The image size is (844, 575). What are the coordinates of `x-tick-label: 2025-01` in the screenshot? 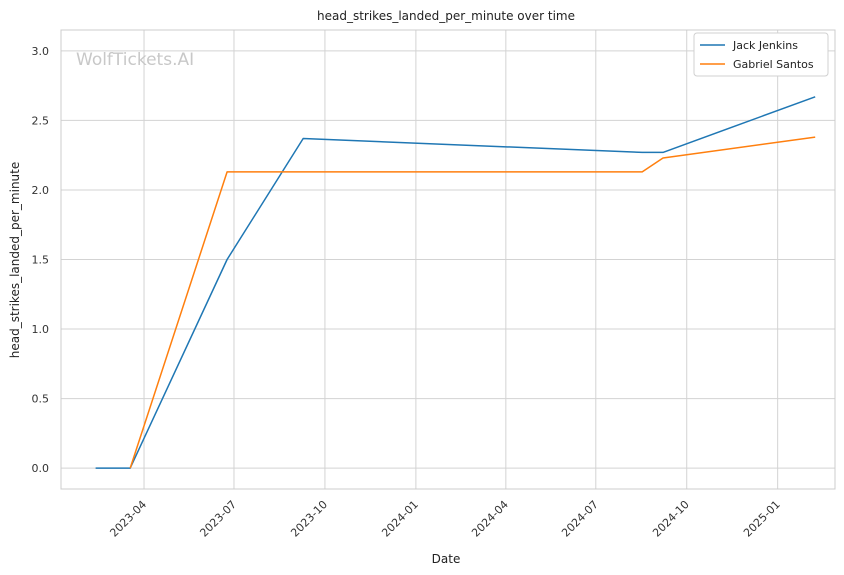 It's located at (762, 519).